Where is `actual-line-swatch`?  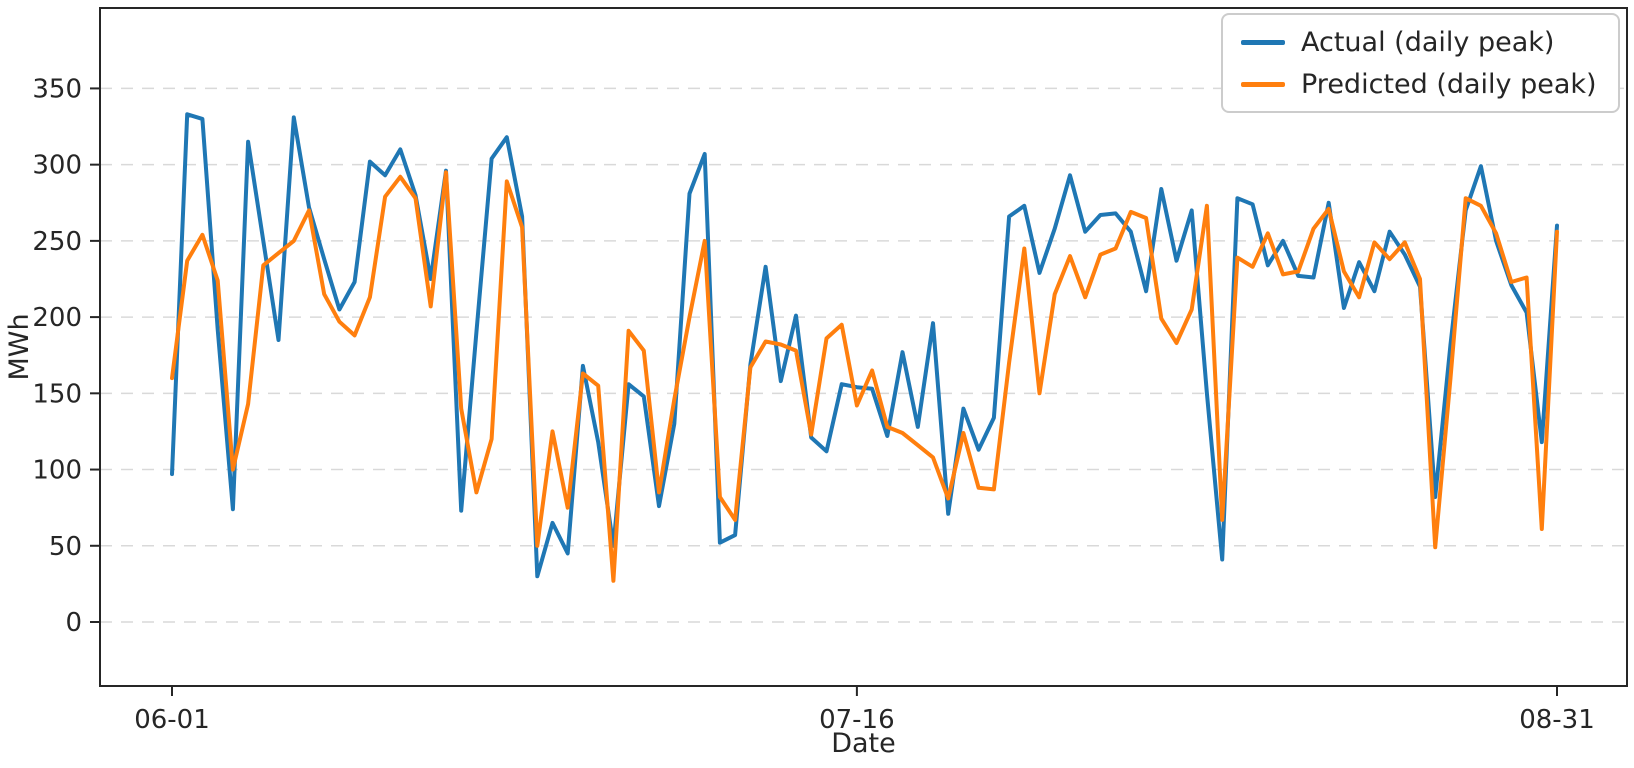
actual-line-swatch is located at coordinates (1263, 42).